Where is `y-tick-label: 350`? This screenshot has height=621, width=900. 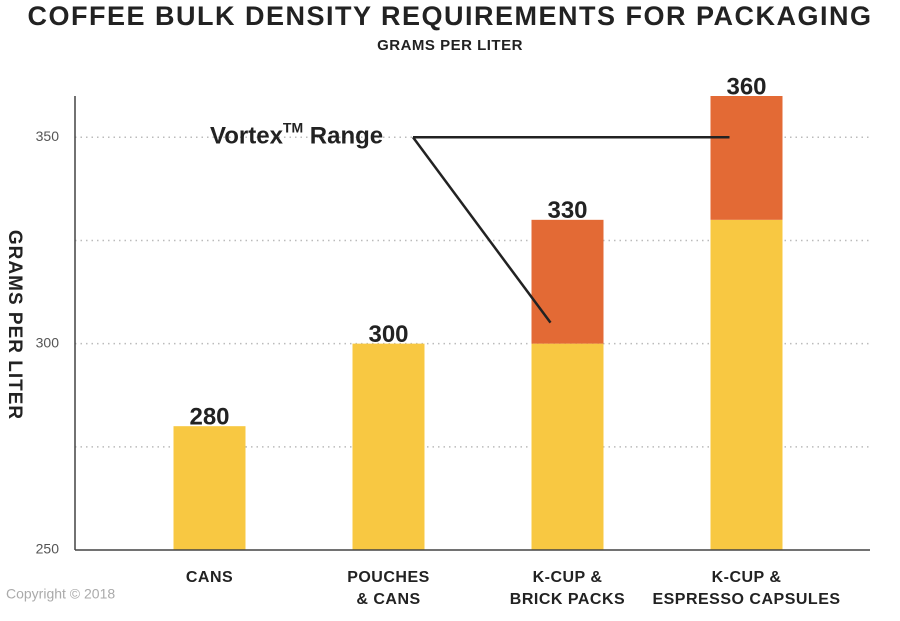
y-tick-label: 350 is located at coordinates (48, 136).